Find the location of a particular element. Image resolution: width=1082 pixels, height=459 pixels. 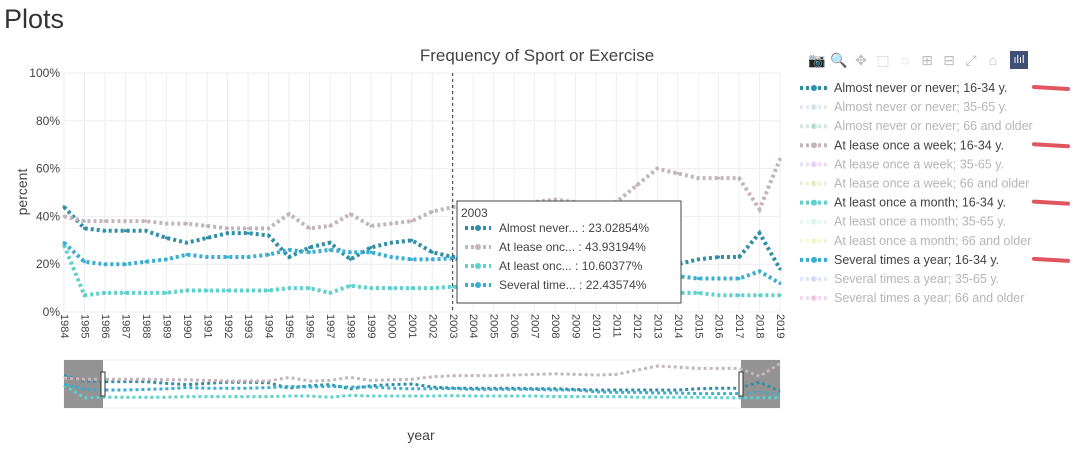

legend-item: Several times a year; 16-34 y. is located at coordinates (916, 260).